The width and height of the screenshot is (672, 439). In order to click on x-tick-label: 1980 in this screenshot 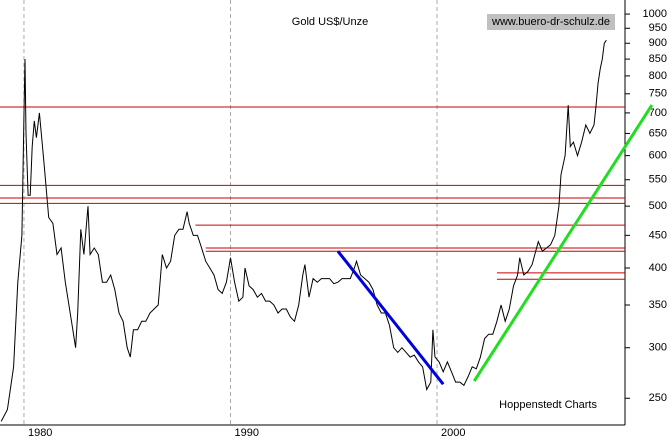, I will do `click(40, 433)`.